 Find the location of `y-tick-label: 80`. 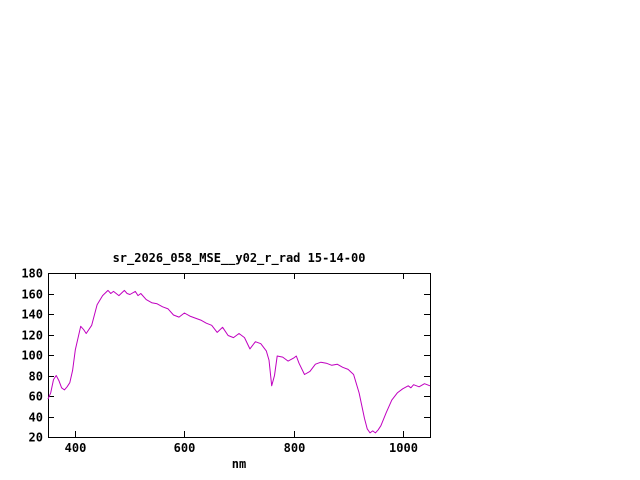

y-tick-label: 80 is located at coordinates (36, 377).